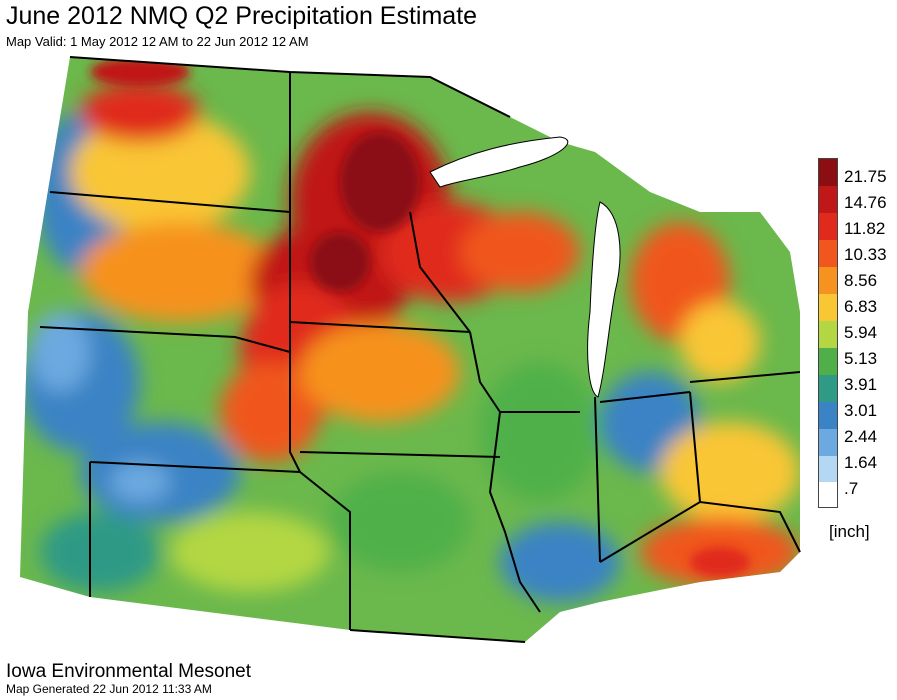 This screenshot has height=700, width=897. Describe the element at coordinates (865, 254) in the screenshot. I see `legend-tick: 10.33` at that location.